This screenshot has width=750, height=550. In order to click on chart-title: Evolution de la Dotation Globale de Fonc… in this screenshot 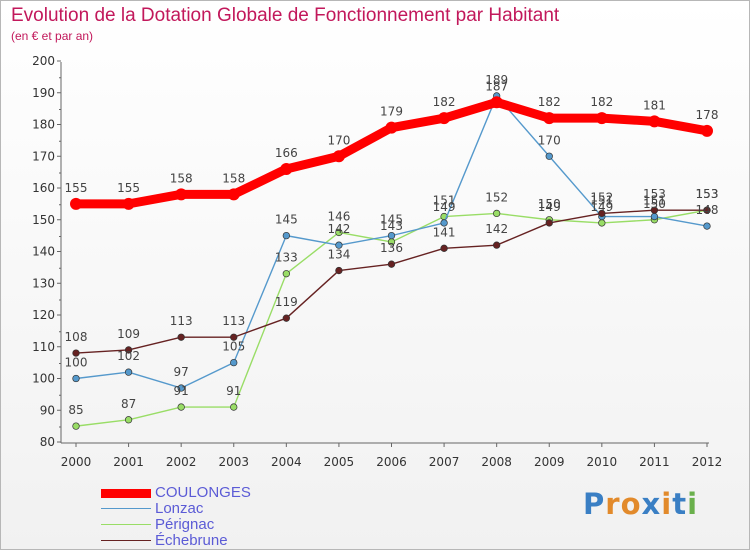, I will do `click(285, 15)`.